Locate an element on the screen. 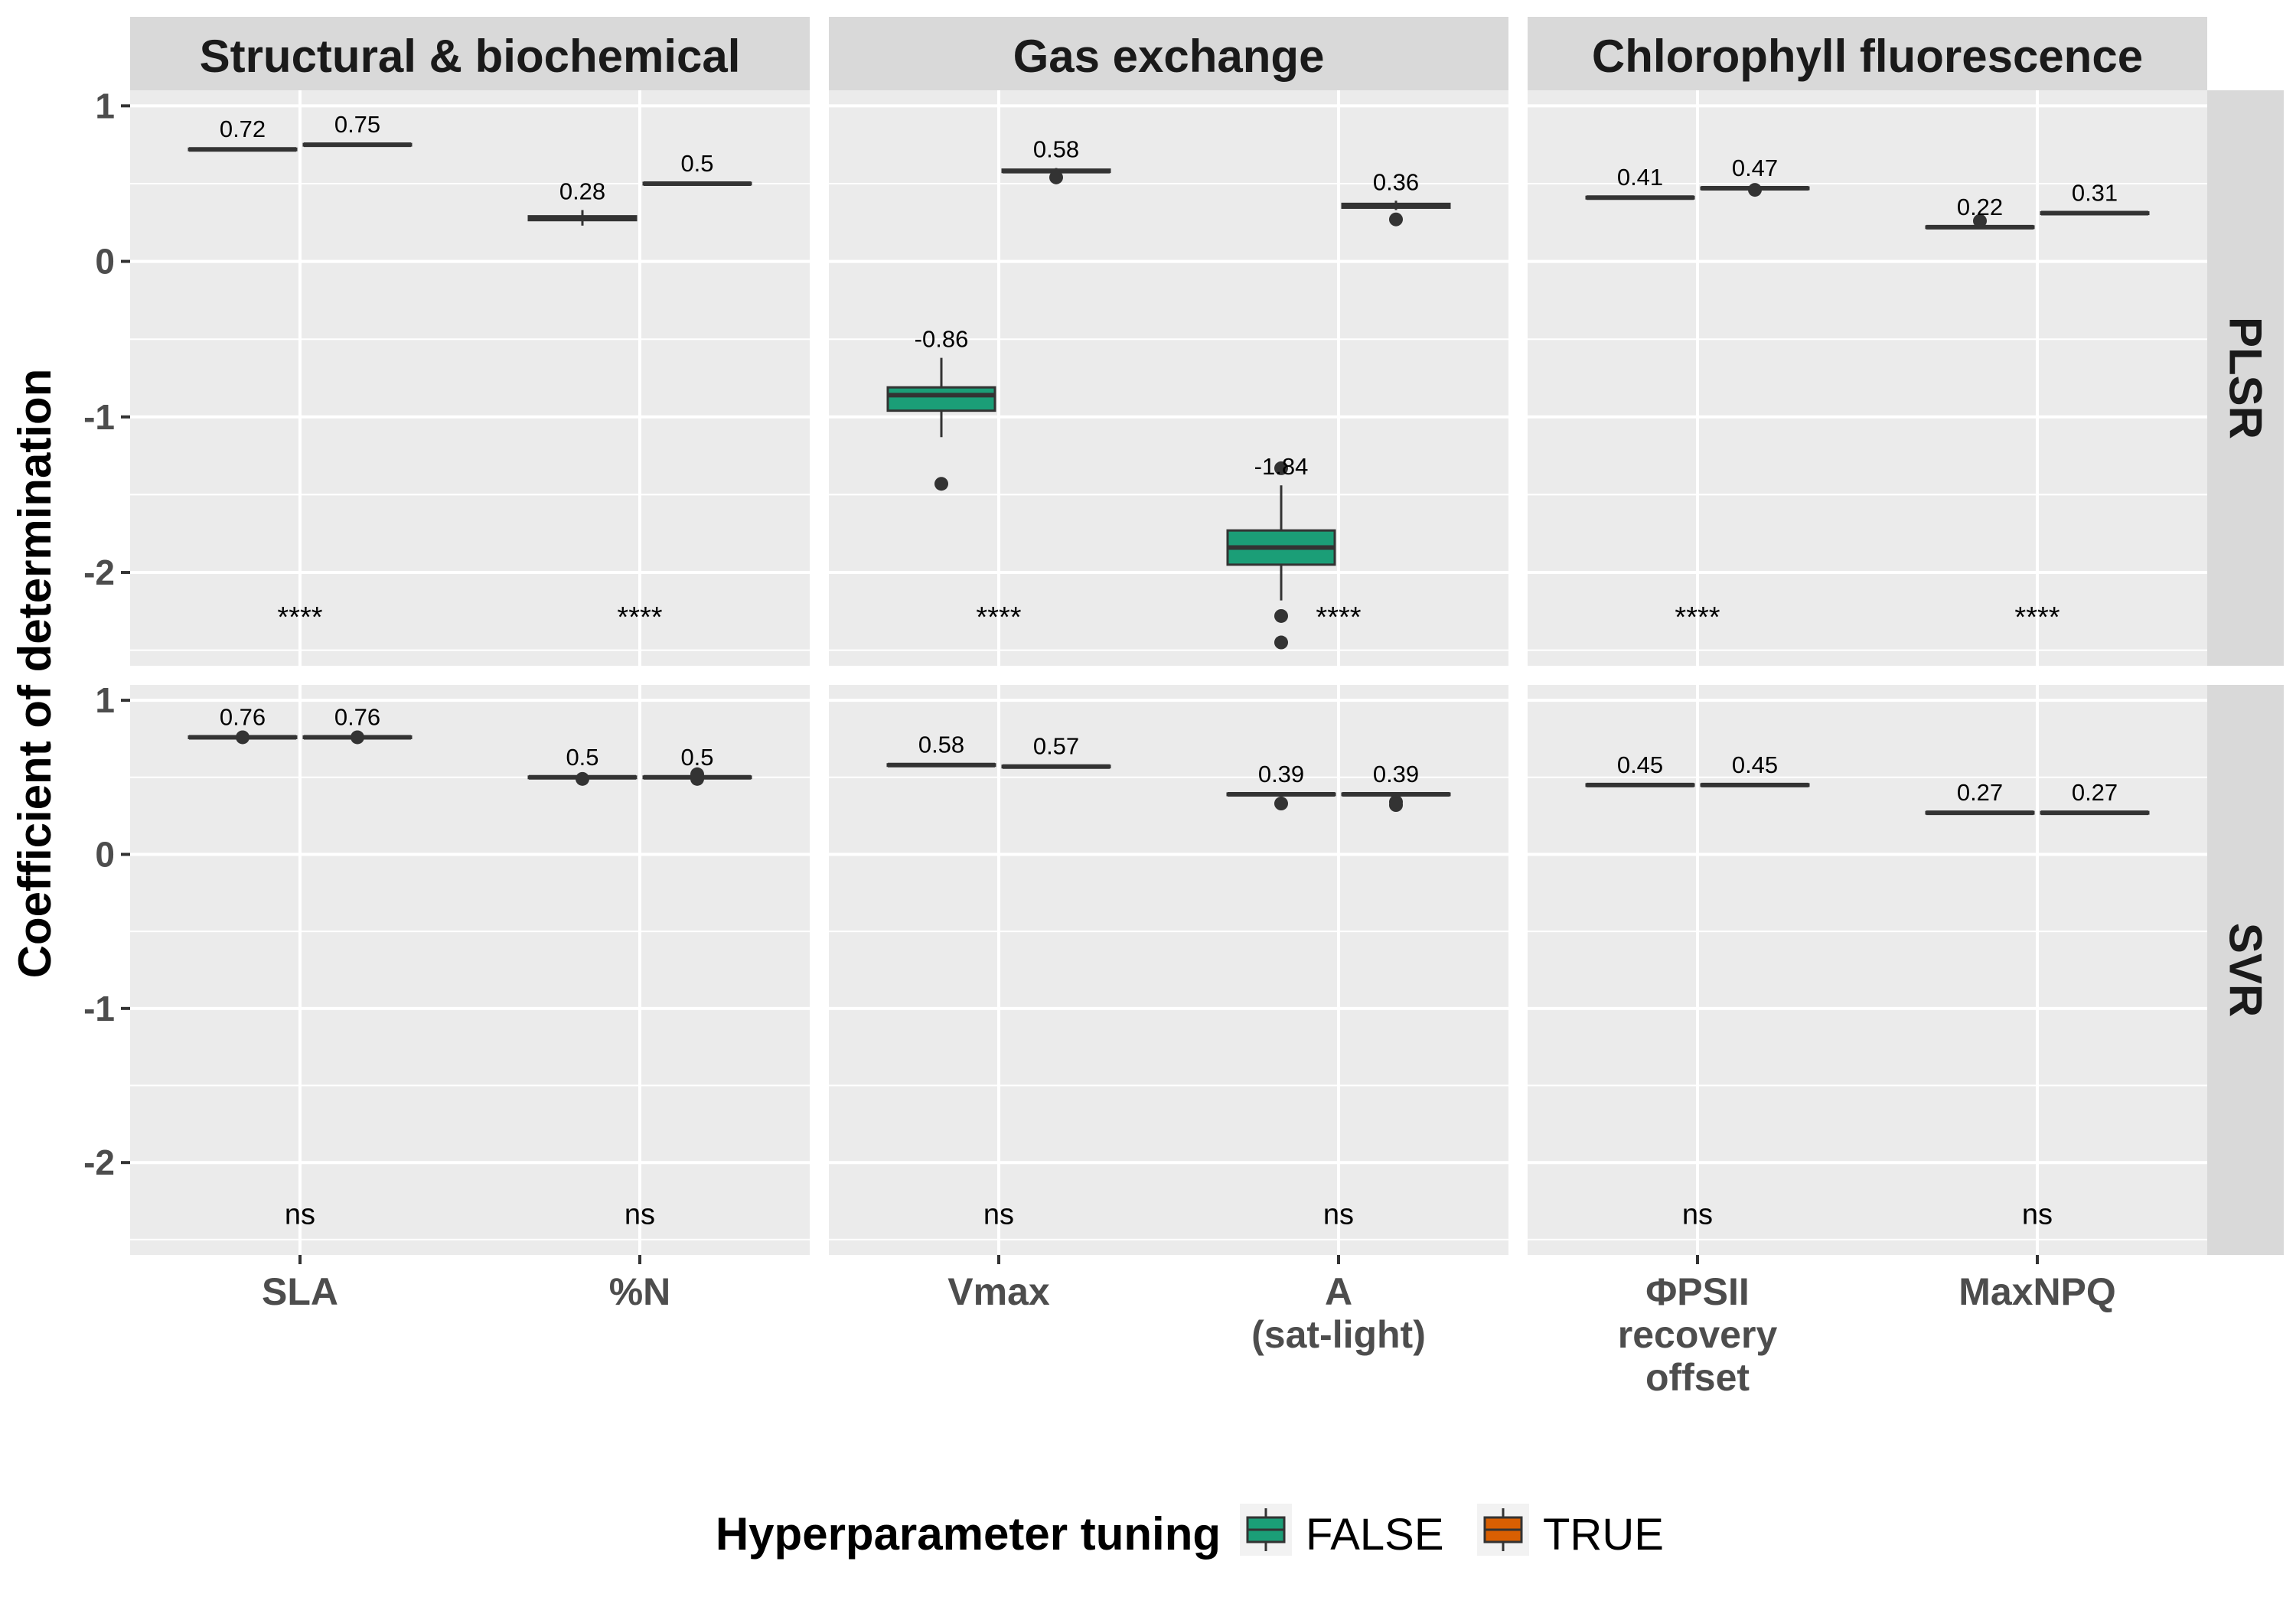 This screenshot has height=1607, width=2296. median-value-label: 0.28 is located at coordinates (582, 191).